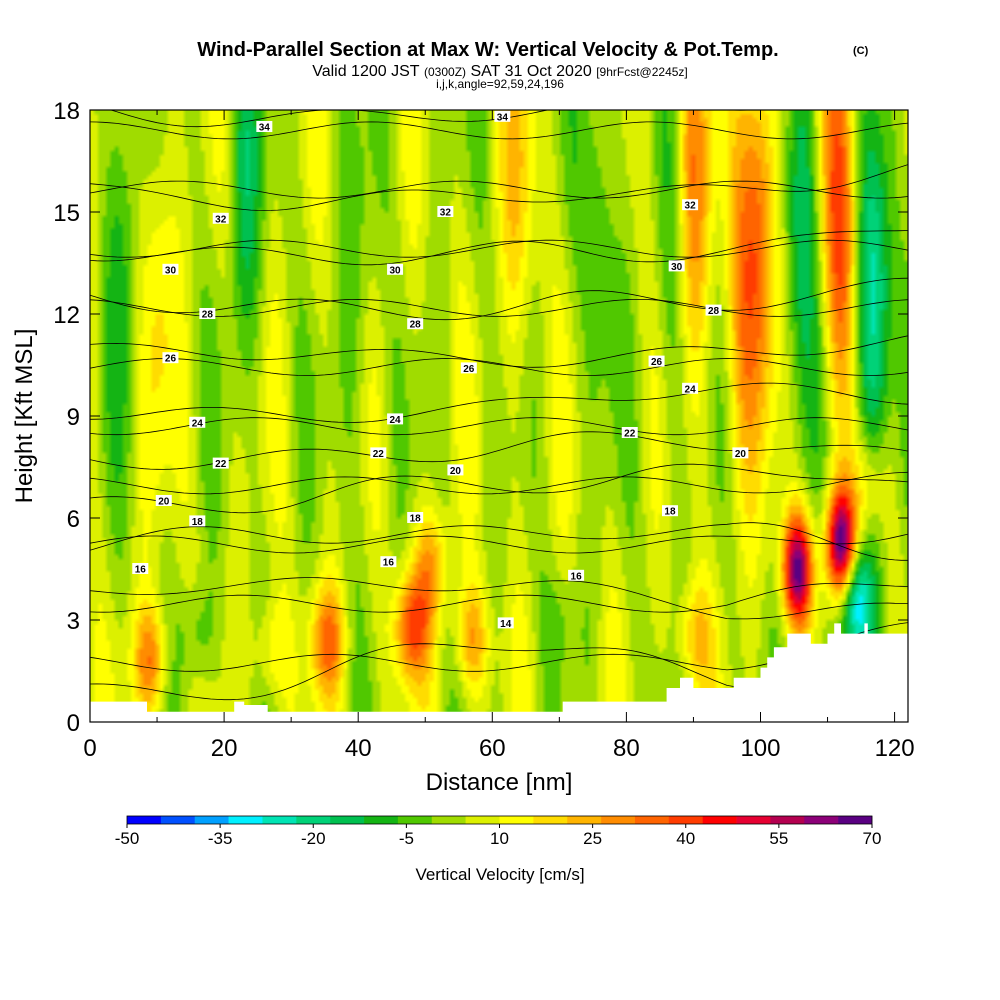  What do you see at coordinates (778, 838) in the screenshot?
I see `colorbar-tick-label: 55` at bounding box center [778, 838].